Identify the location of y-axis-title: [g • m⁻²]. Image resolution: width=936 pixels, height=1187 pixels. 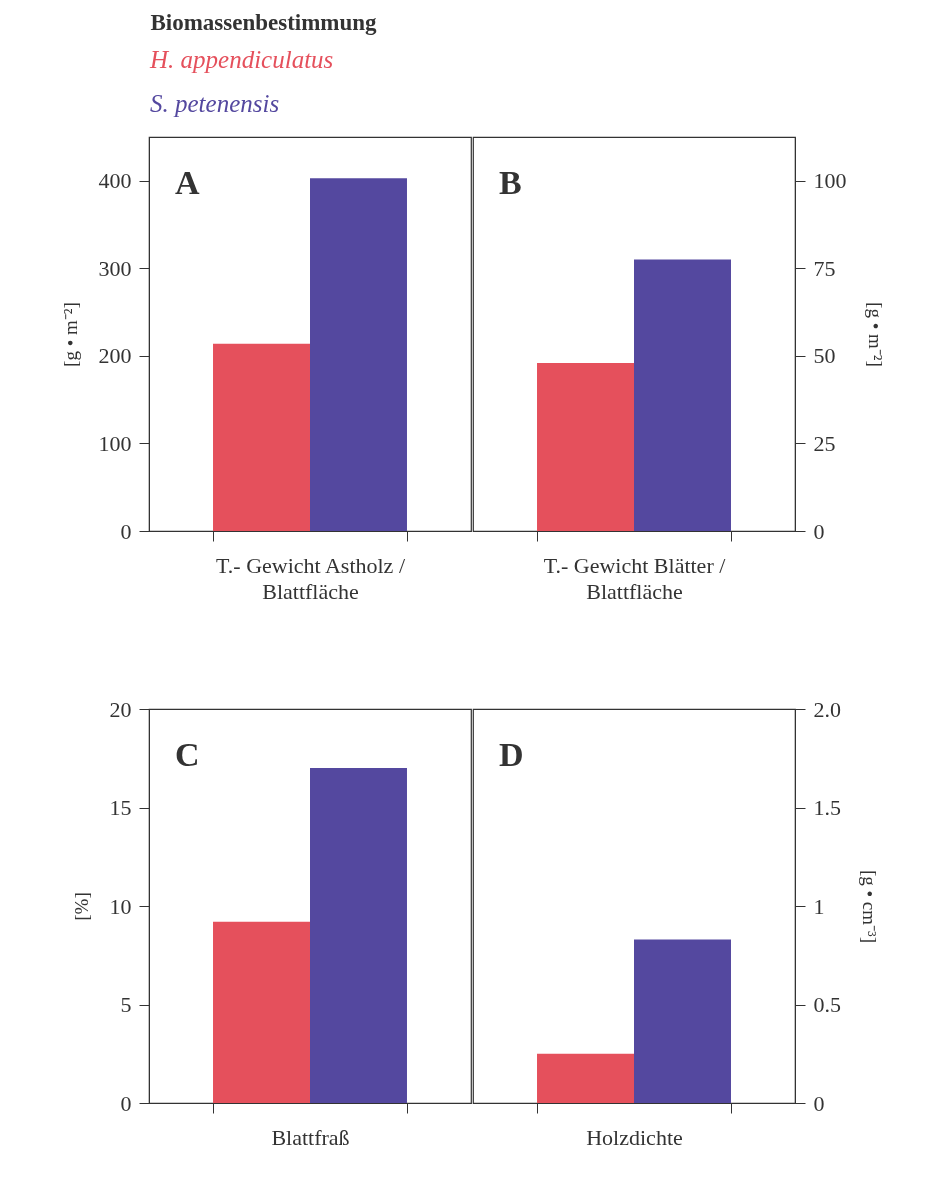
(70, 334).